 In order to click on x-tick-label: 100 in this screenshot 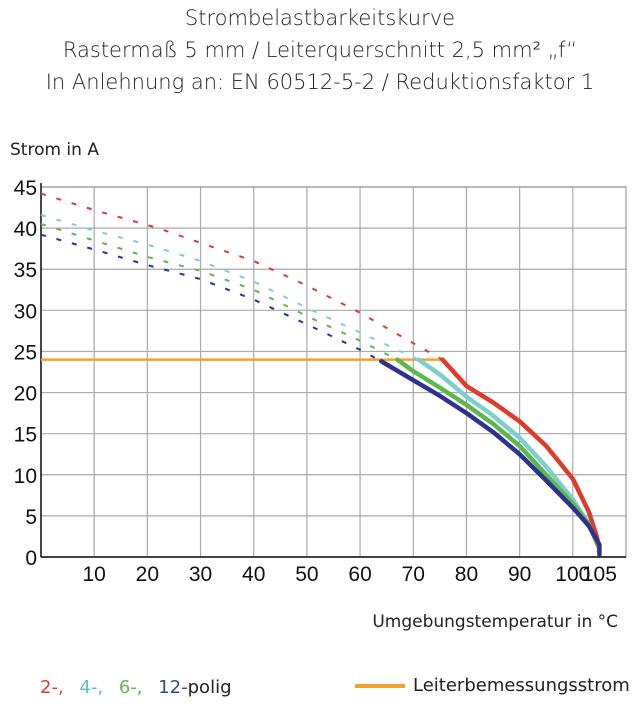, I will do `click(572, 574)`.